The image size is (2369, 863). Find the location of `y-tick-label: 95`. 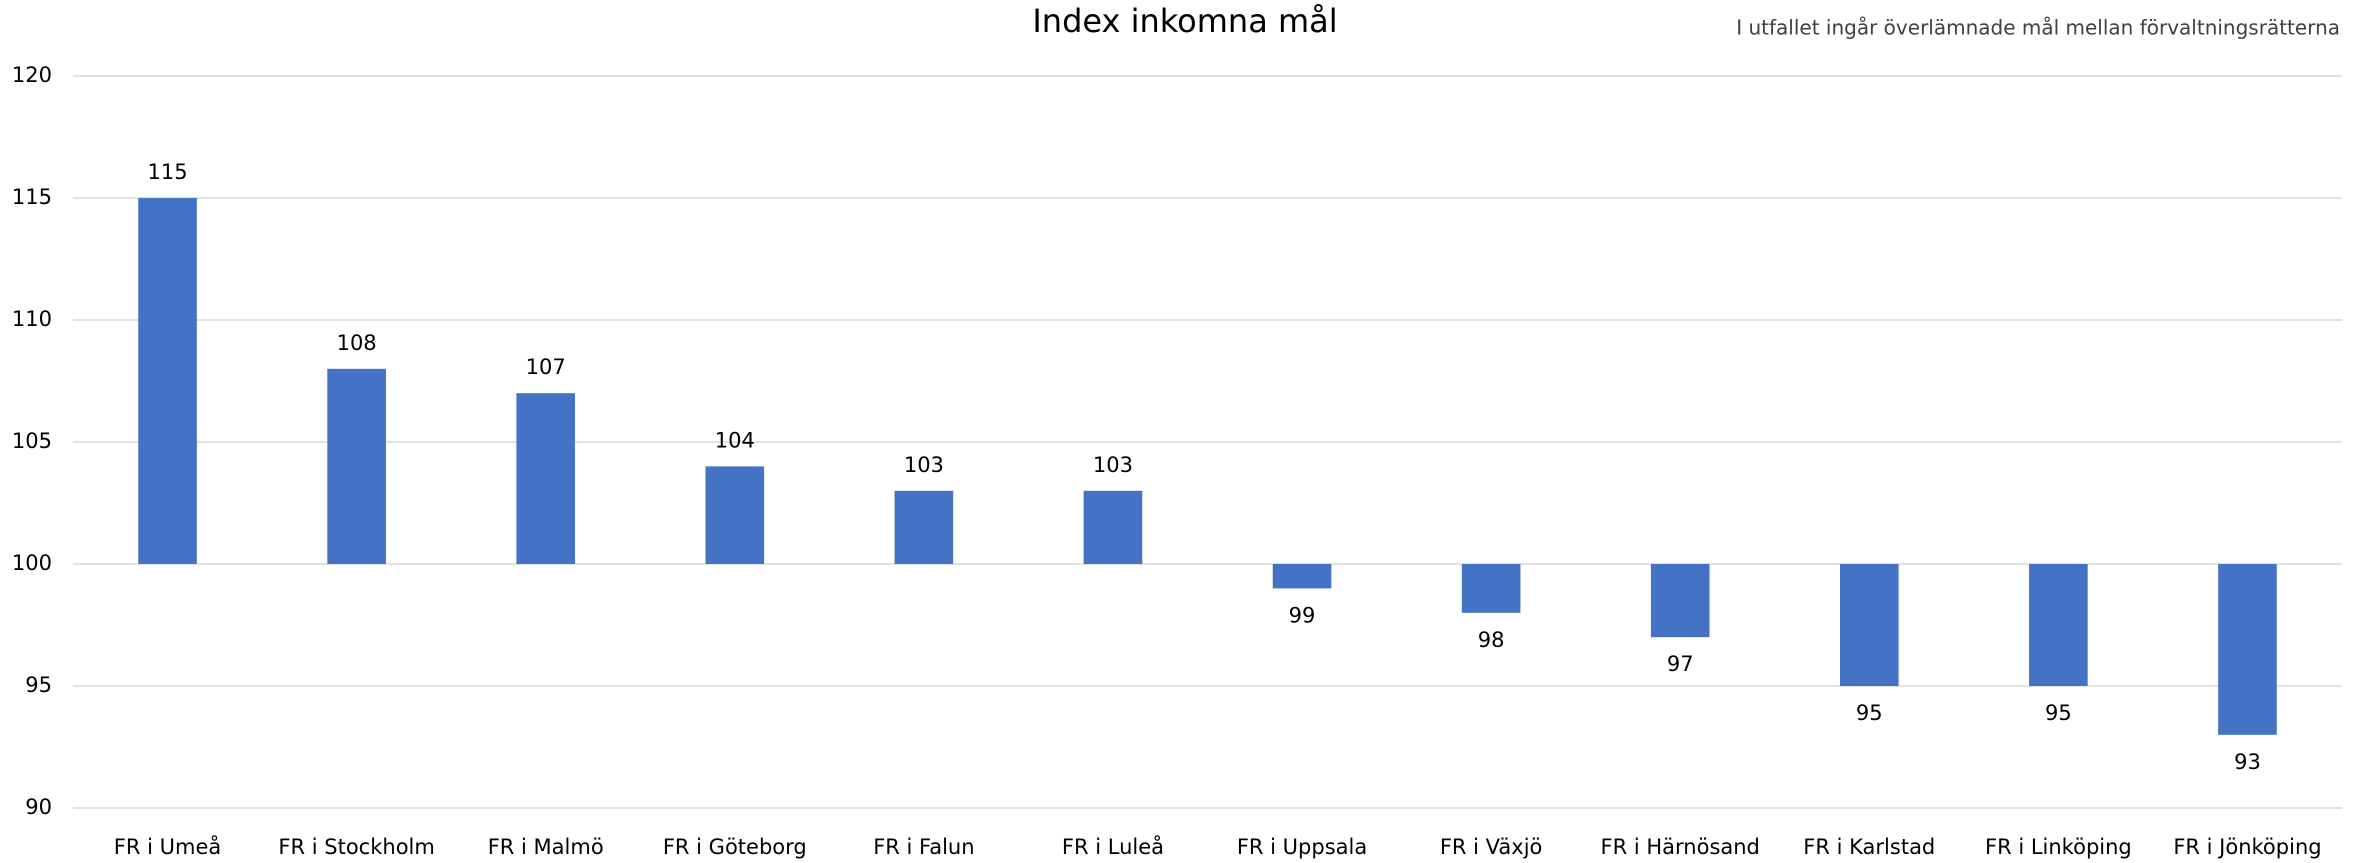

y-tick-label: 95 is located at coordinates (38, 685).